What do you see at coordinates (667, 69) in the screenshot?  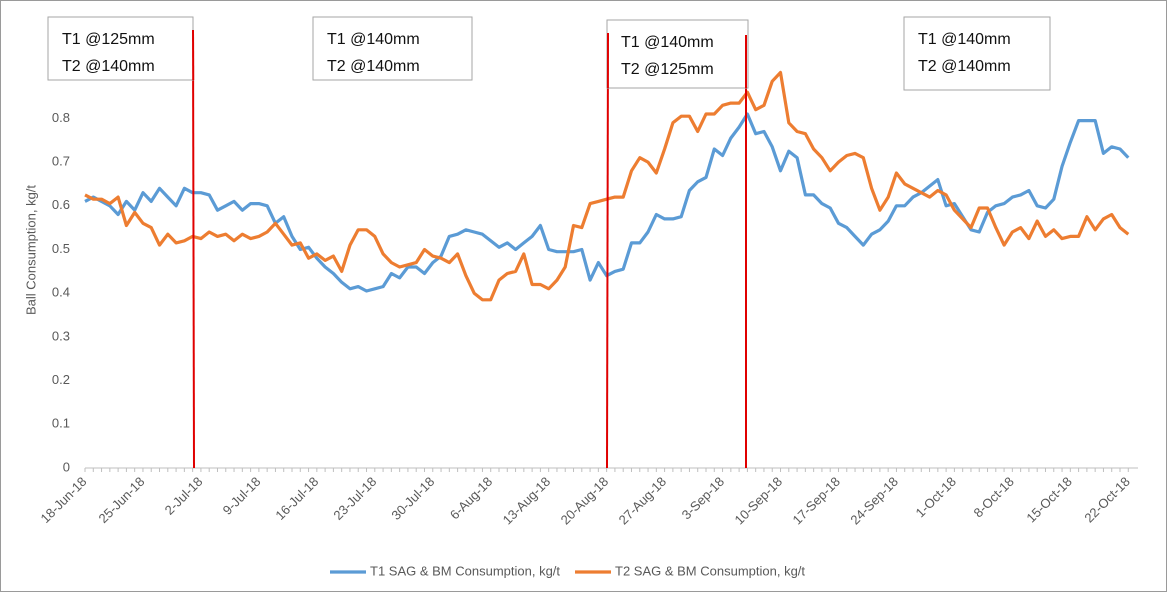 I see `annotation-text: T2 @125mm` at bounding box center [667, 69].